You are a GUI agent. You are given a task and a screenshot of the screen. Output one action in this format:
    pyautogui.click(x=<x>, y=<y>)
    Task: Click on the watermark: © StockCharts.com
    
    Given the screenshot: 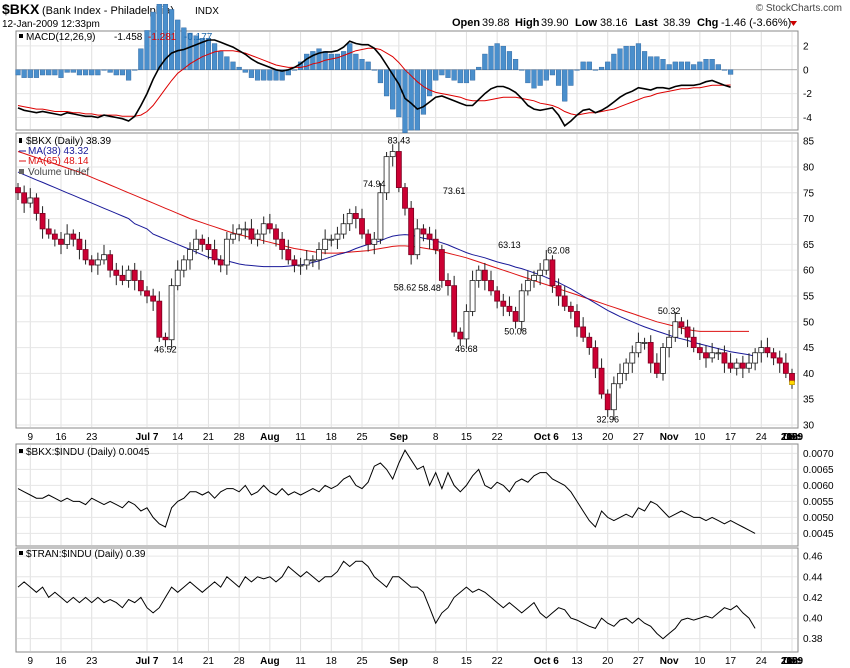 What is the action you would take?
    pyautogui.click(x=799, y=8)
    